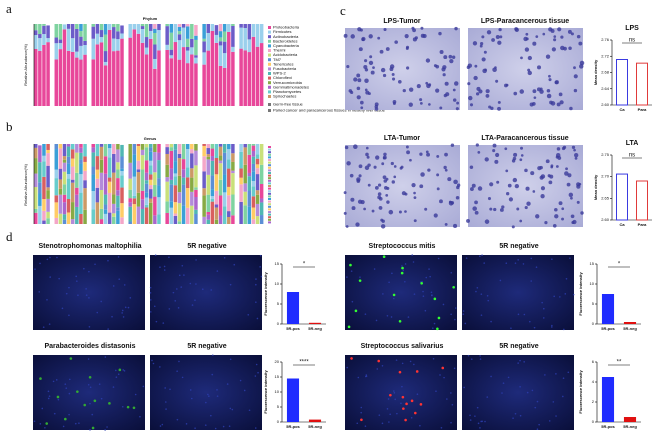 The width and height of the screenshot is (664, 437). Describe the element at coordinates (518, 246) in the screenshot. I see `image-title: 5R negative` at that location.